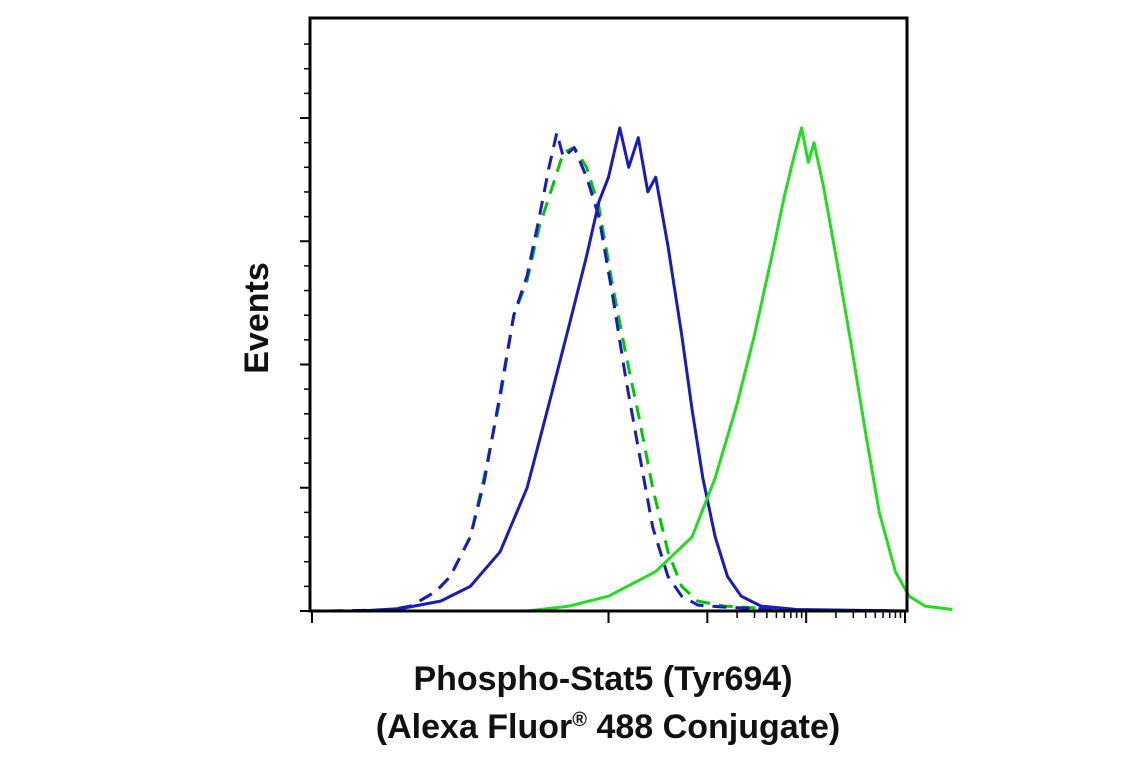  What do you see at coordinates (608, 727) in the screenshot?
I see `x-axis-label-line2: (Alexa Fluor® 488 Conjugate)` at bounding box center [608, 727].